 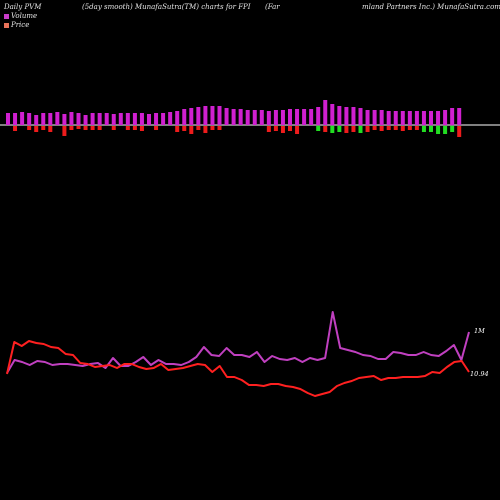 I want to click on legend-volume: Volume, so click(x=20, y=16).